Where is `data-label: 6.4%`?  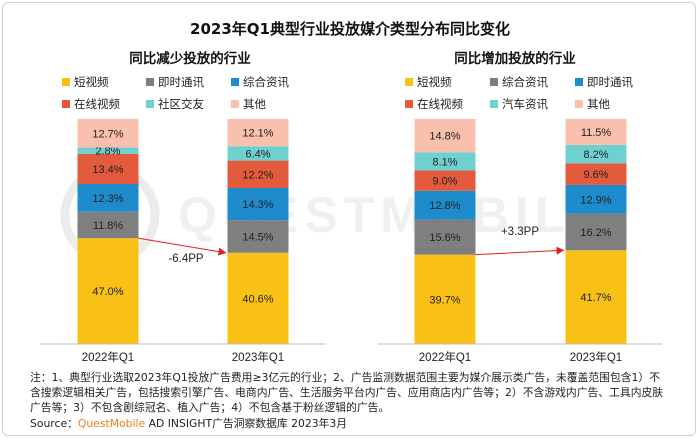
data-label: 6.4% is located at coordinates (257, 154).